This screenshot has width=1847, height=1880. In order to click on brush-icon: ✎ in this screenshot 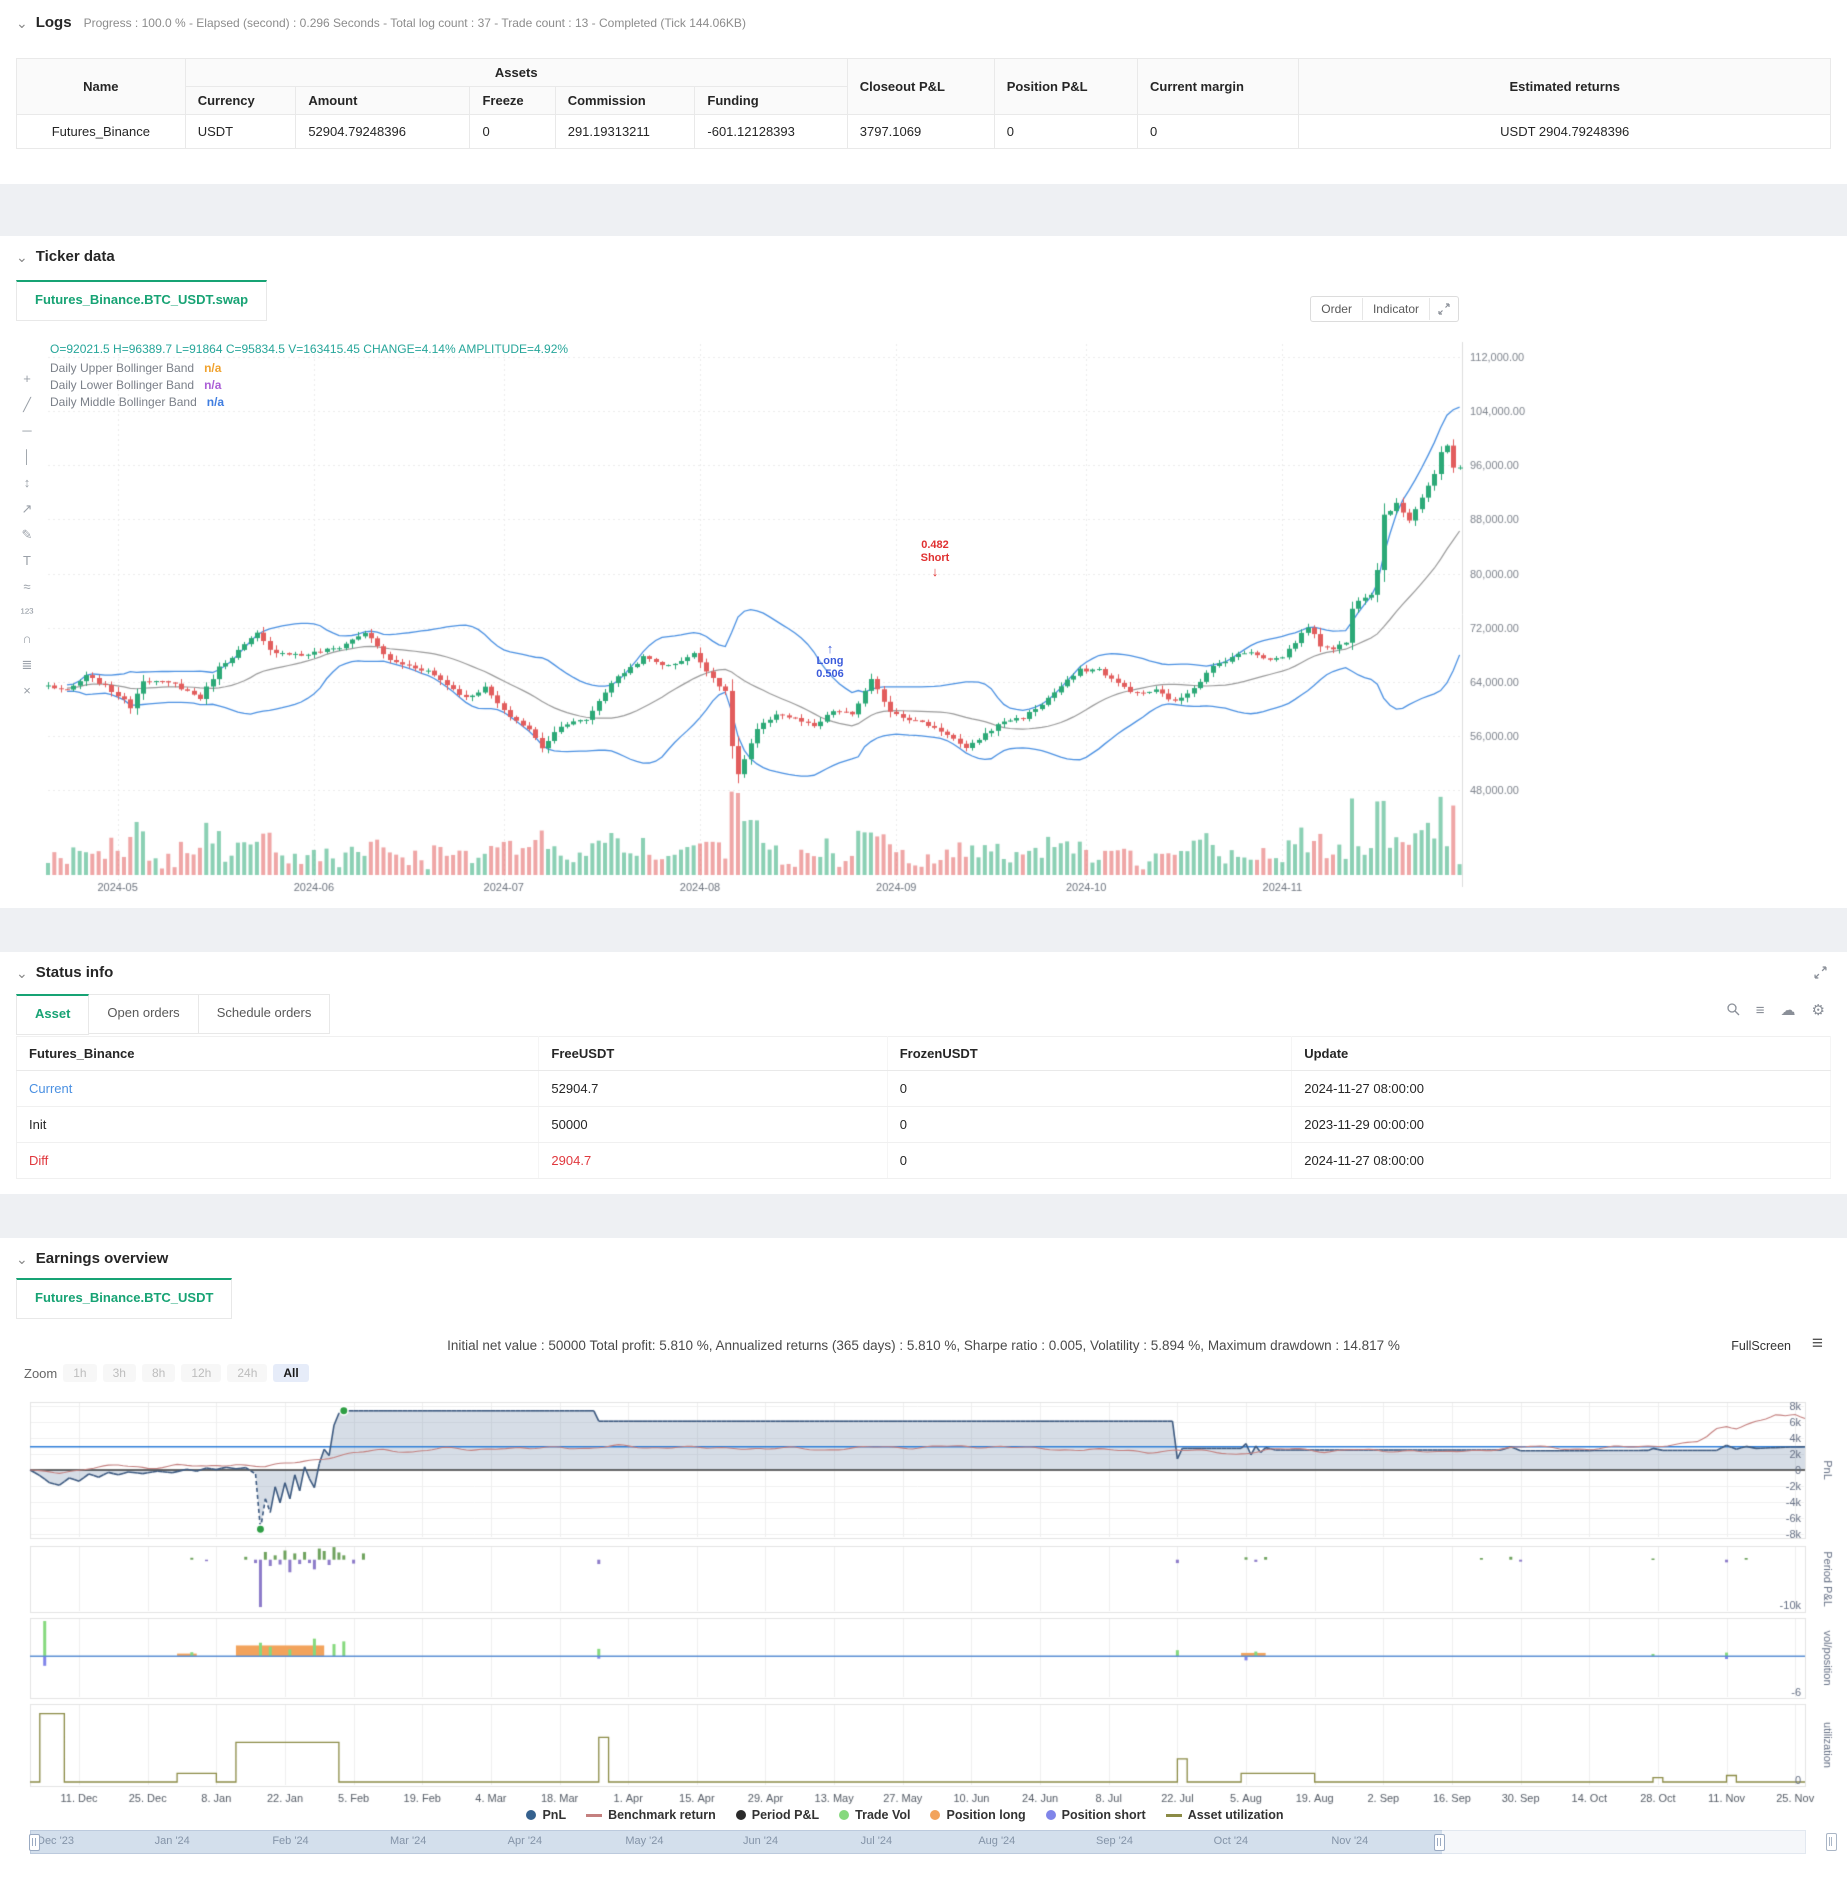, I will do `click(27, 534)`.